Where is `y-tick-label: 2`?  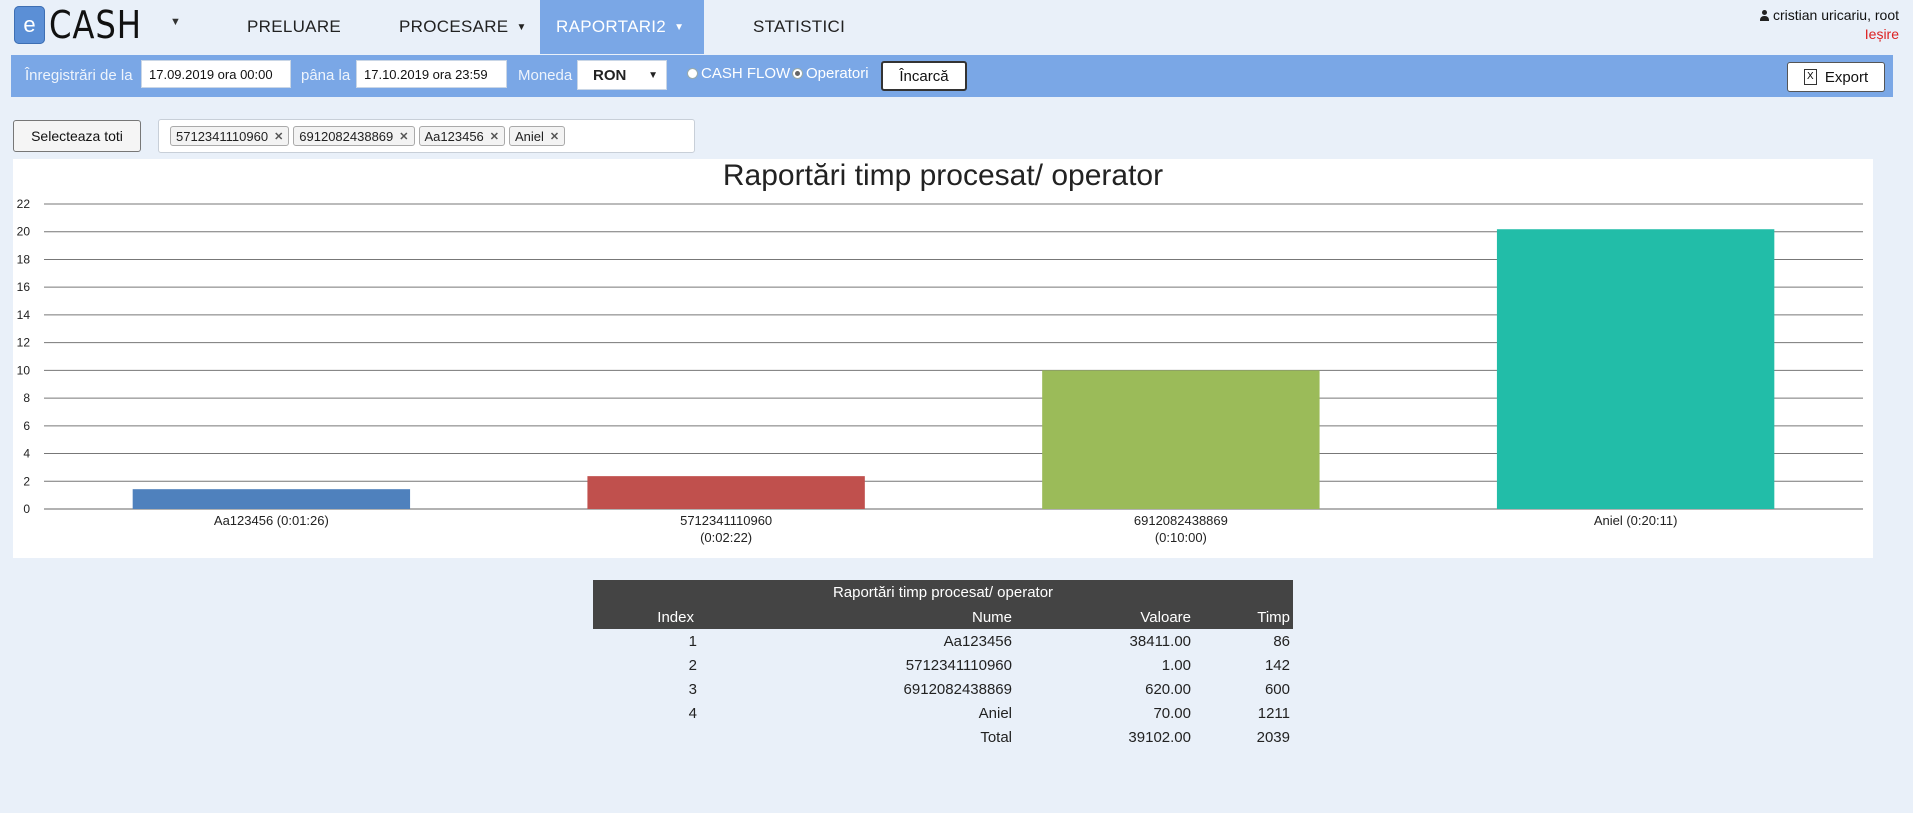 y-tick-label: 2 is located at coordinates (26, 481).